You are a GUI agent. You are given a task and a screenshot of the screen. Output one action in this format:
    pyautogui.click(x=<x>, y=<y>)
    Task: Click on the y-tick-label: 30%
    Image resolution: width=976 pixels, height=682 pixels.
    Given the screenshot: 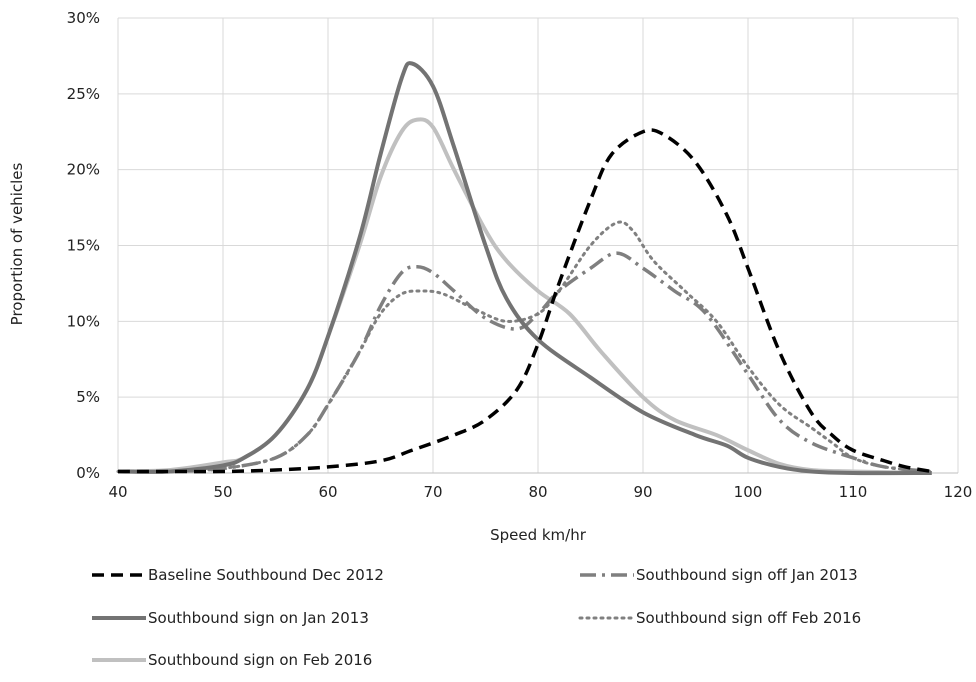 What is the action you would take?
    pyautogui.click(x=83, y=18)
    